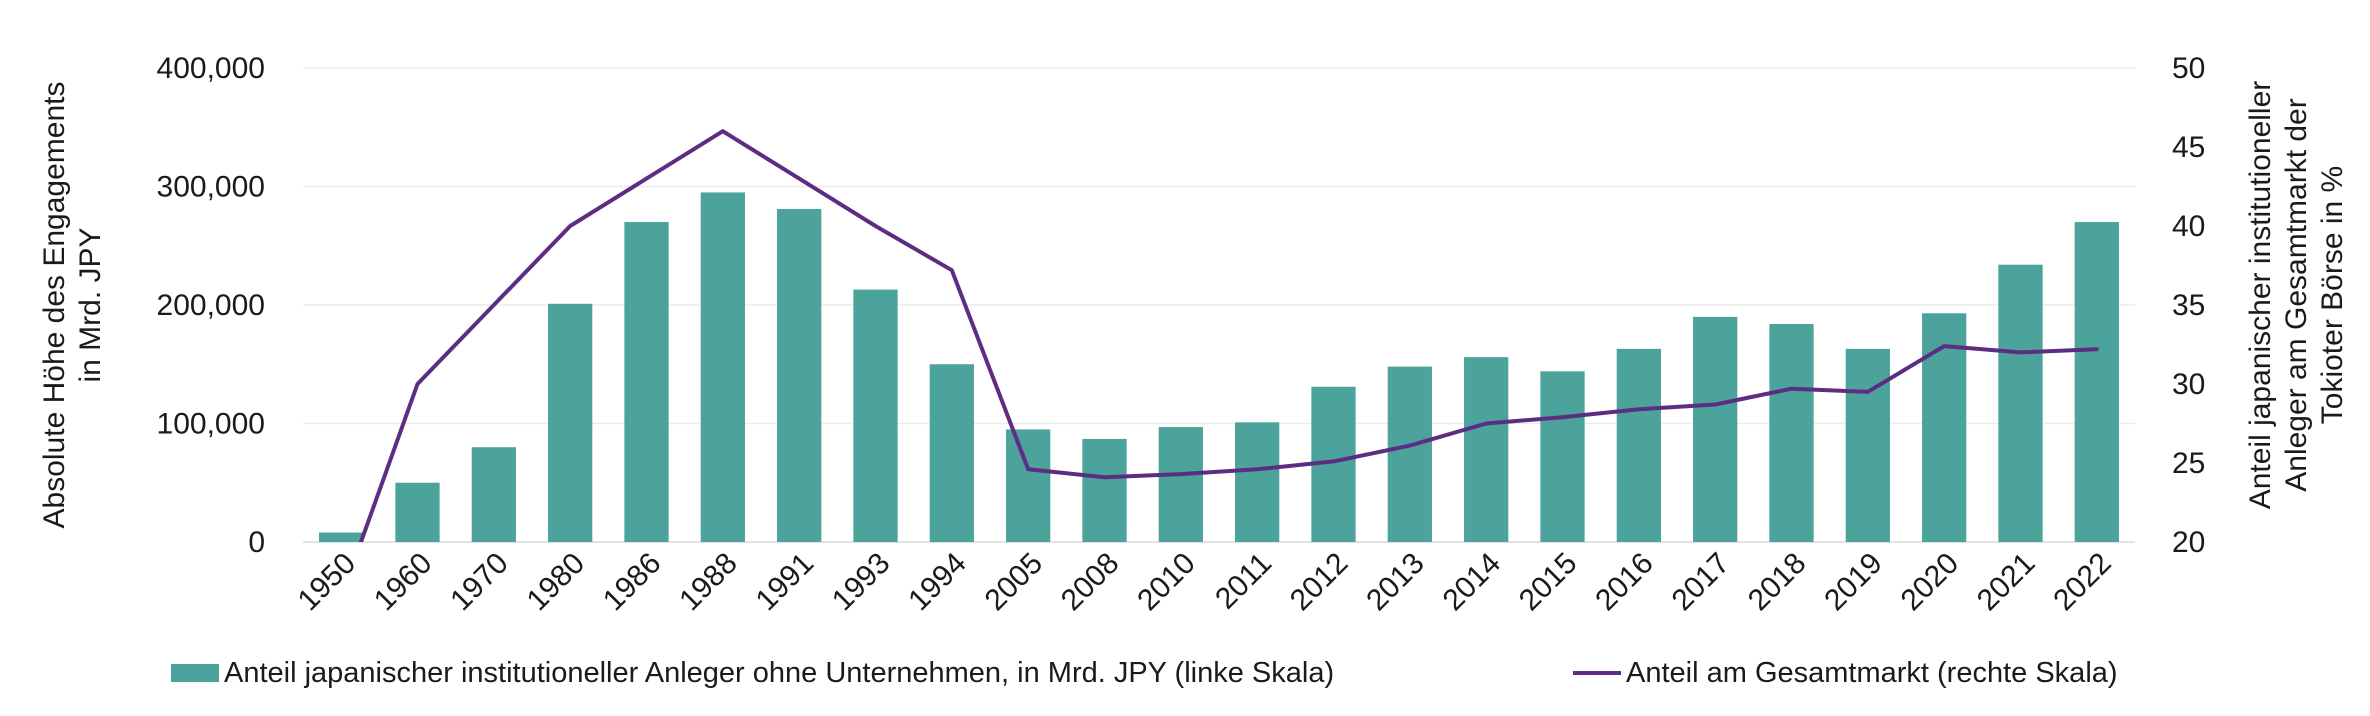 This screenshot has width=2370, height=716. What do you see at coordinates (403, 582) in the screenshot?
I see `x-tick-label: 1960` at bounding box center [403, 582].